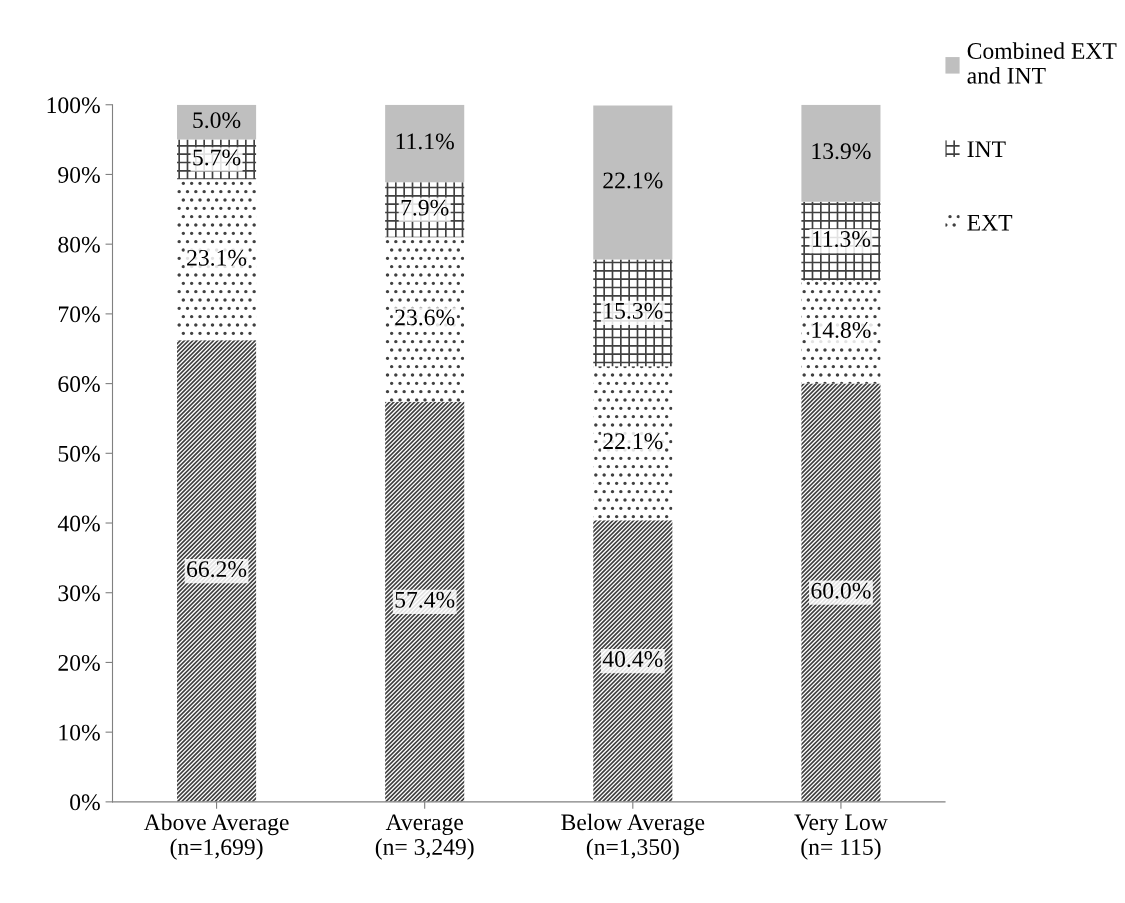 The width and height of the screenshot is (1125, 903). What do you see at coordinates (633, 836) in the screenshot?
I see `x-tick-label: Below Average (n=1,350)` at bounding box center [633, 836].